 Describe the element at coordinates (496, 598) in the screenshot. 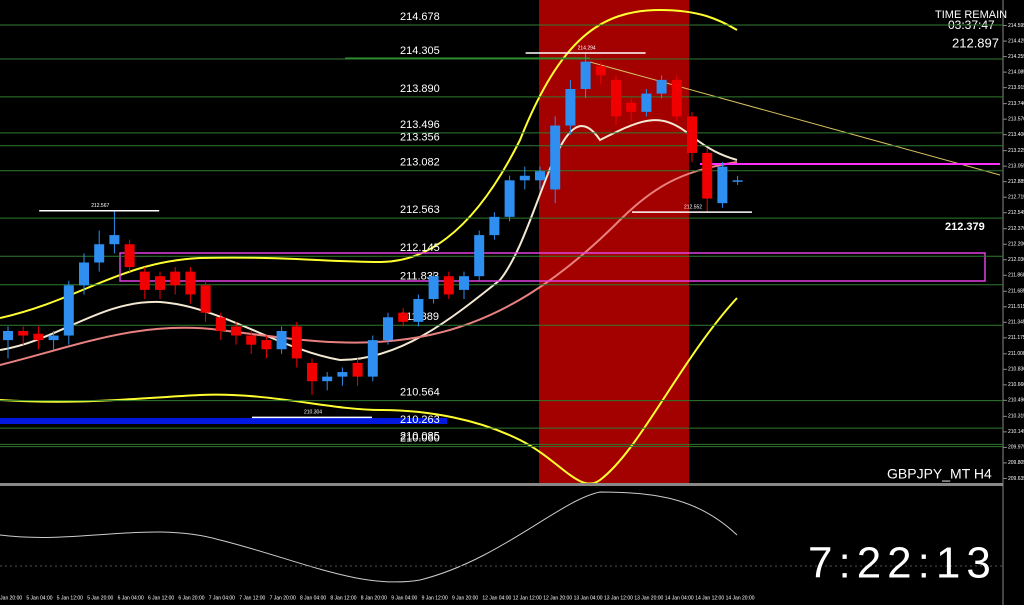

I see `x-tick-label: 12 Jan 04:00` at that location.